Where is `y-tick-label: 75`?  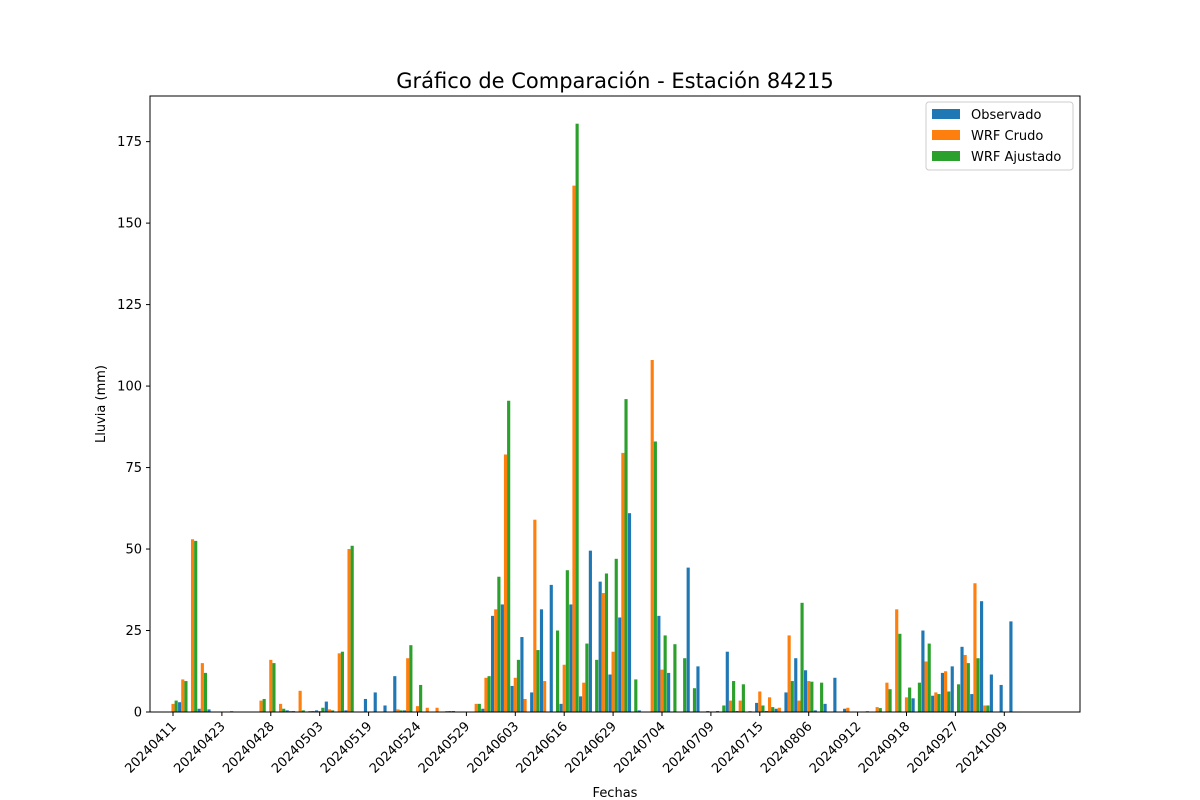 y-tick-label: 75 is located at coordinates (133, 468).